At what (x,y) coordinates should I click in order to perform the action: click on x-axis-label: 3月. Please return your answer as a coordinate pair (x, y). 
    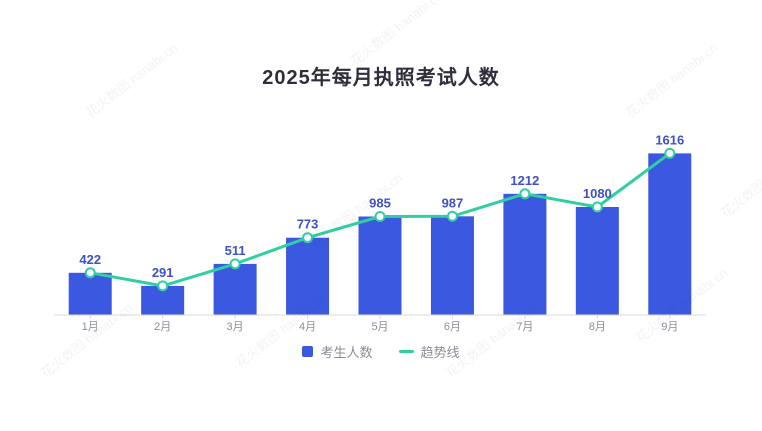
    Looking at the image, I should click on (235, 327).